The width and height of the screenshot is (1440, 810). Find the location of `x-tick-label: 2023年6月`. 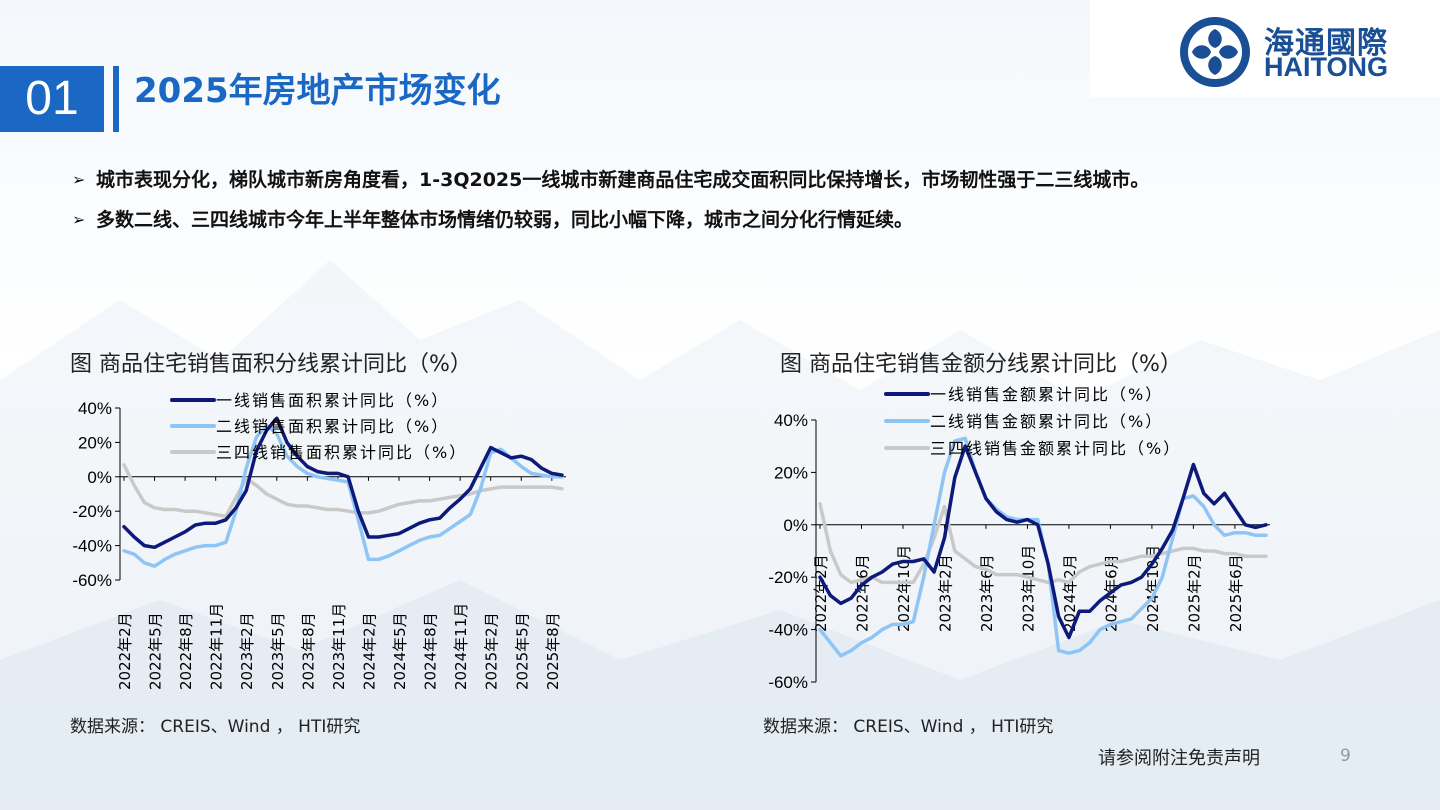

x-tick-label: 2023年6月 is located at coordinates (987, 593).